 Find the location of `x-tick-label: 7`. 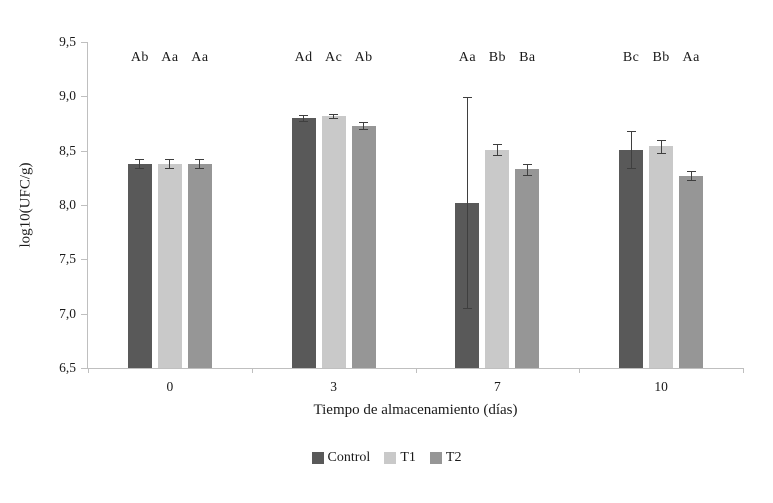

x-tick-label: 7 is located at coordinates (497, 386).